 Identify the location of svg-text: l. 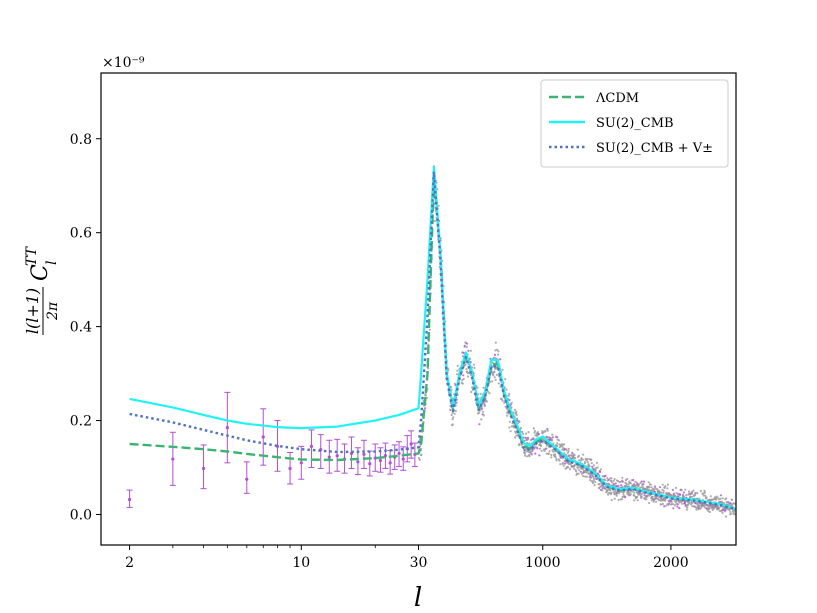
(52, 263).